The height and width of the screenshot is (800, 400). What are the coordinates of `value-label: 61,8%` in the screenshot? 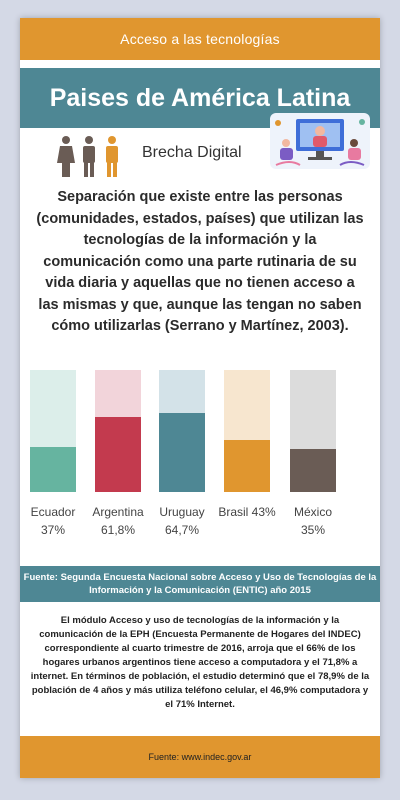 It's located at (118, 530).